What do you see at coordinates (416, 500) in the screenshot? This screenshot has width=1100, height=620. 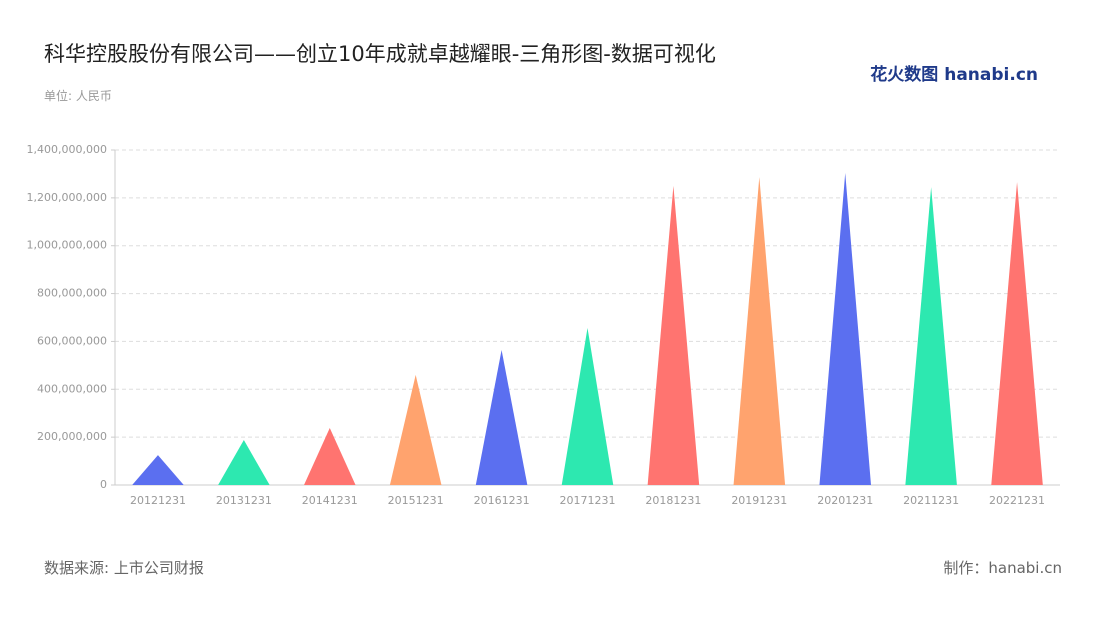 I see `x-tick-label: 20151231` at bounding box center [416, 500].